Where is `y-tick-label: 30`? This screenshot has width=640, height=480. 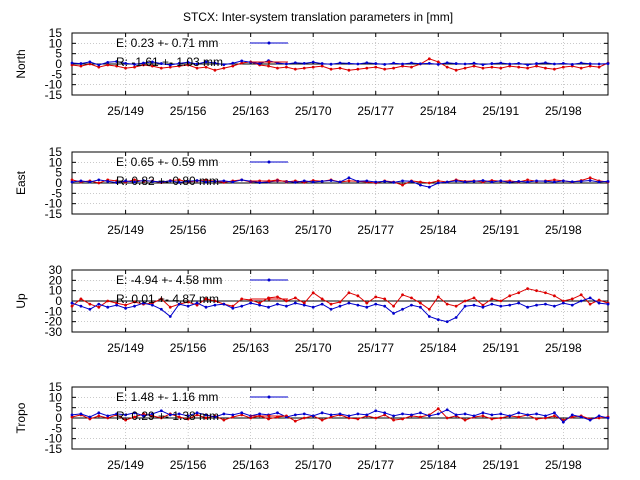
y-tick-label: 30 is located at coordinates (56, 270).